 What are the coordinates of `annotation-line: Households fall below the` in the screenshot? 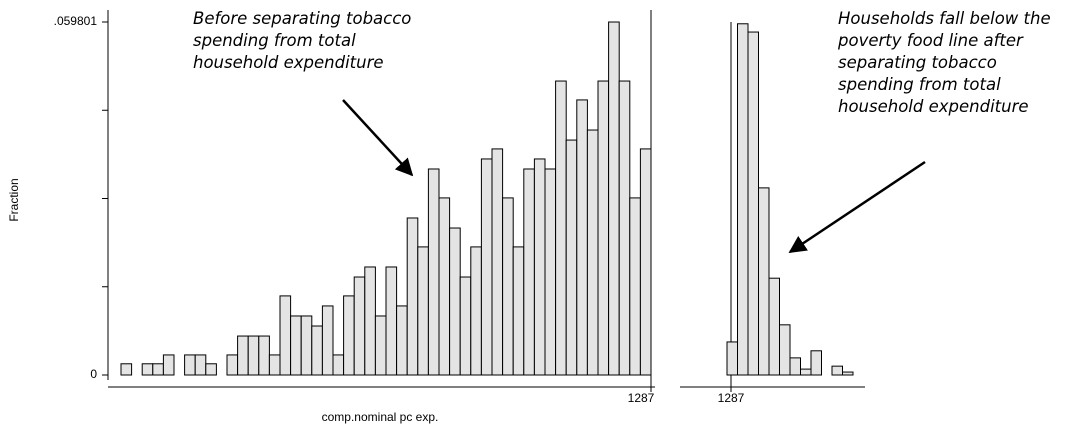 It's located at (944, 18).